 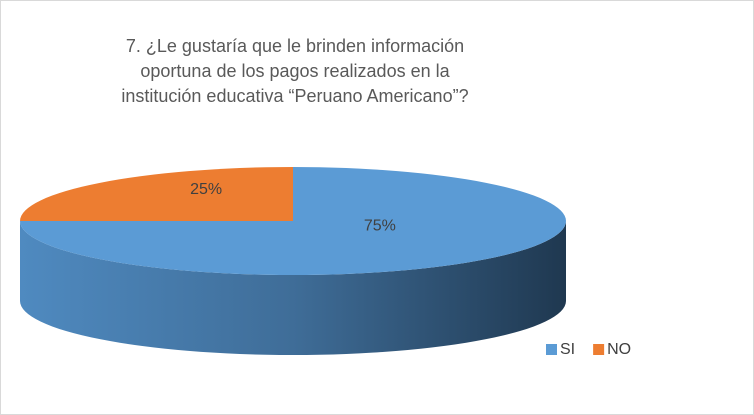 What do you see at coordinates (380, 225) in the screenshot?
I see `data-label: 75%` at bounding box center [380, 225].